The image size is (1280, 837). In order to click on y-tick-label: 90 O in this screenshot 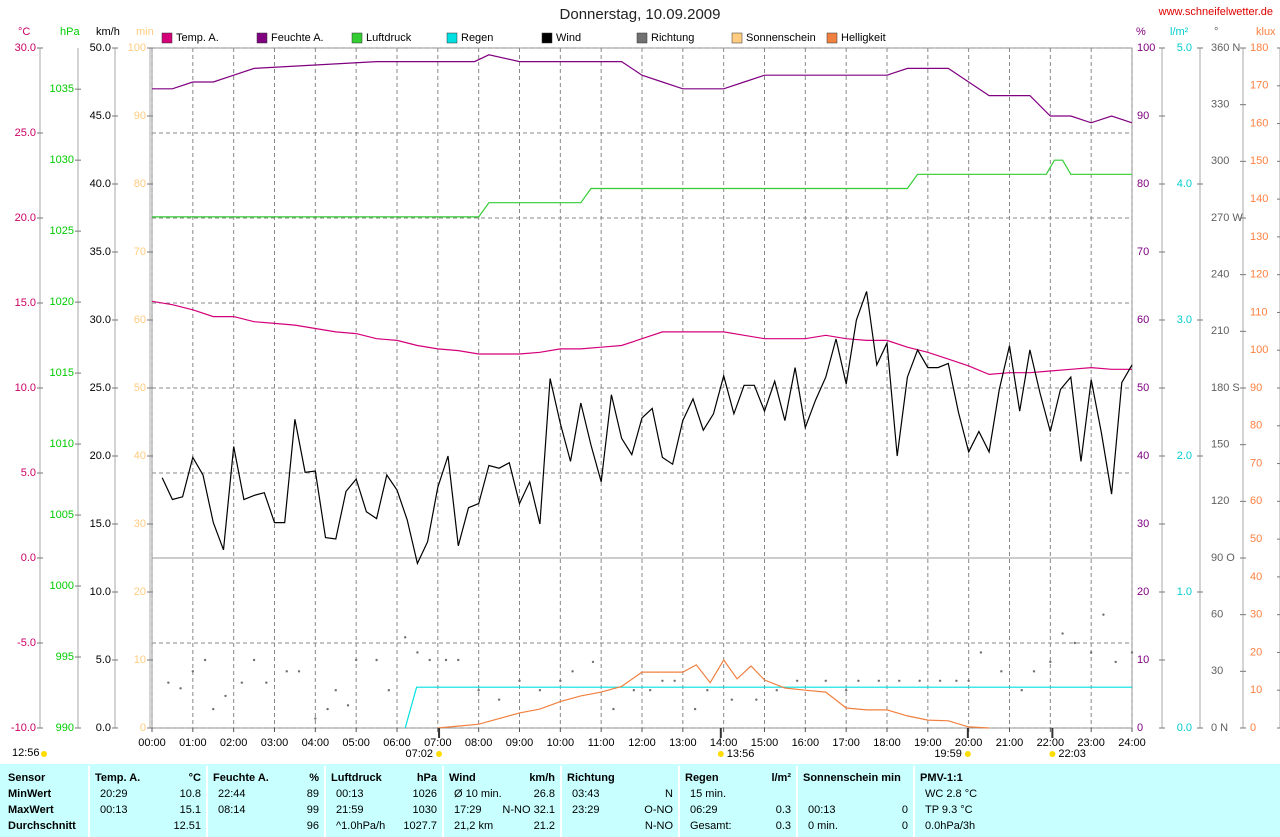, I will do `click(1223, 558)`.